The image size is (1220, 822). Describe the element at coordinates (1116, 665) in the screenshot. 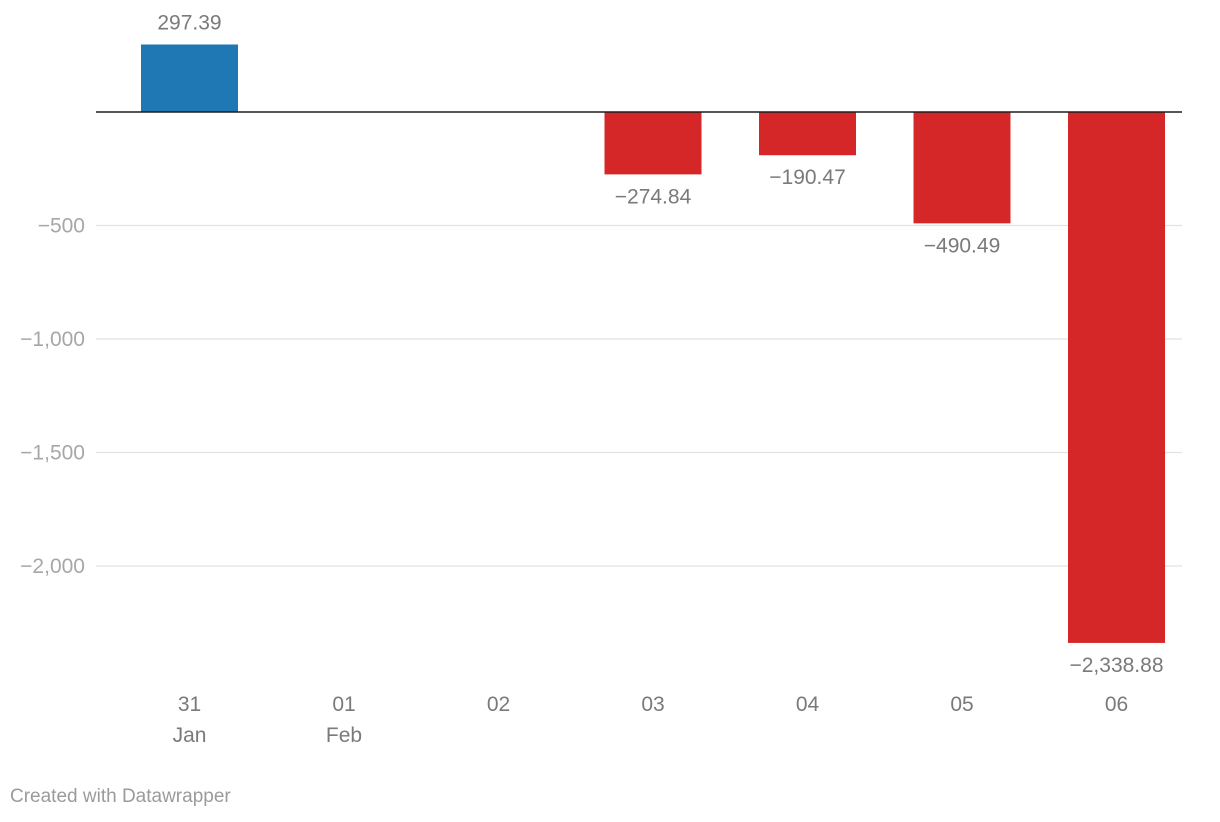

I see `data-label-6: −2,338.88` at that location.